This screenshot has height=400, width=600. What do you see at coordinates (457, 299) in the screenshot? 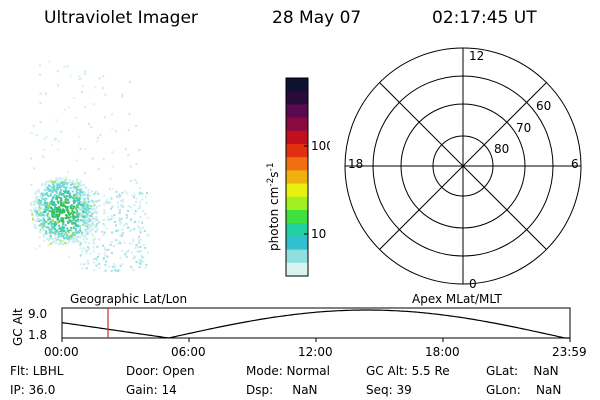
I see `timeline-right-title: Apex MLat/MLT` at bounding box center [457, 299].